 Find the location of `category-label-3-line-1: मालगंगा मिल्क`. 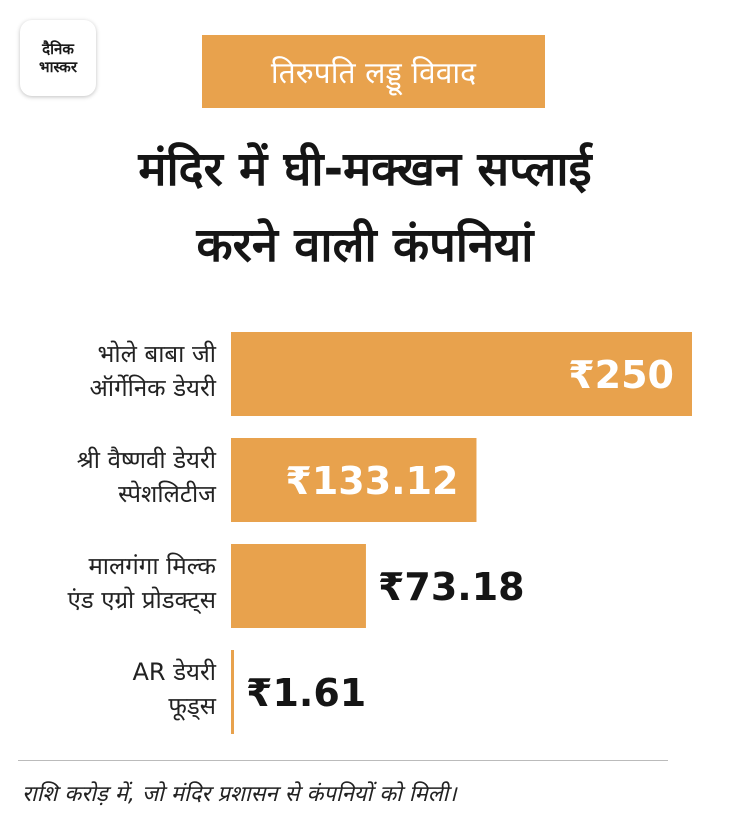

category-label-3-line-1: मालगंगा मिल्क is located at coordinates (152, 566).